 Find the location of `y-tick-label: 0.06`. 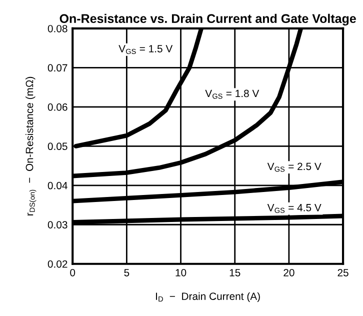

y-tick-label: 0.06 is located at coordinates (58, 107).